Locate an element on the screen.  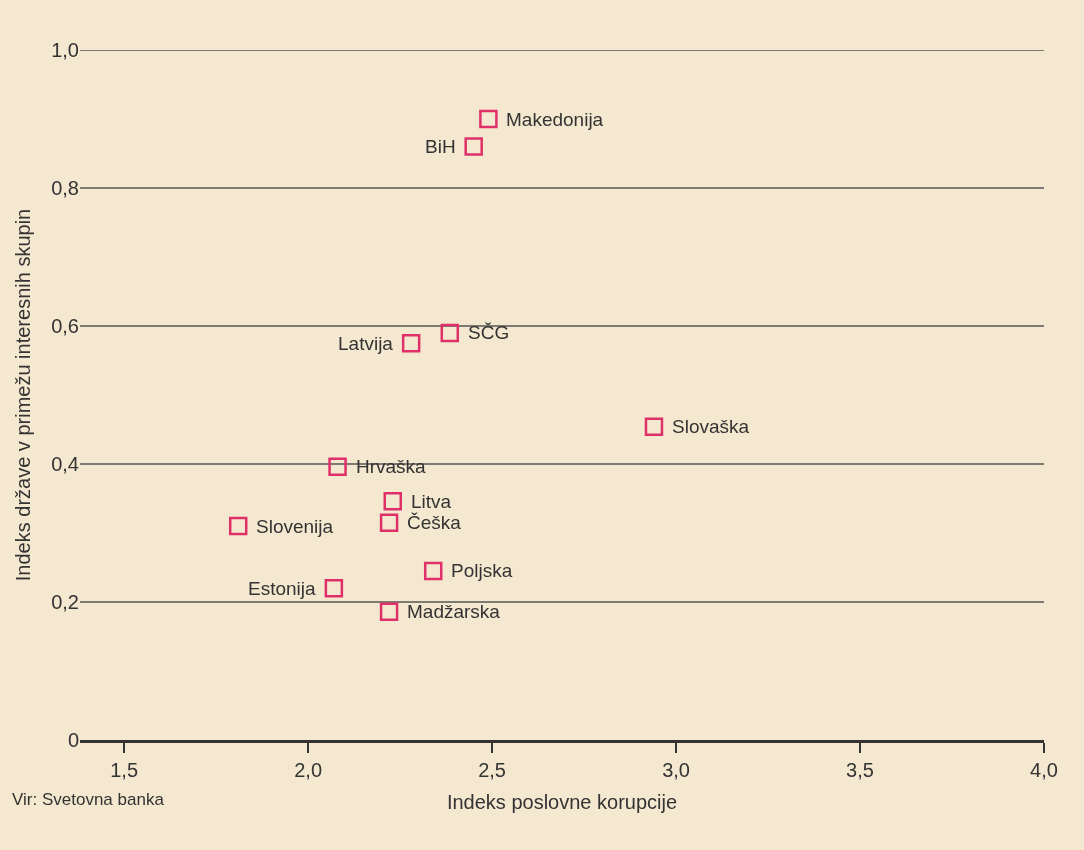
x-tick-label: 1,5 is located at coordinates (124, 770).